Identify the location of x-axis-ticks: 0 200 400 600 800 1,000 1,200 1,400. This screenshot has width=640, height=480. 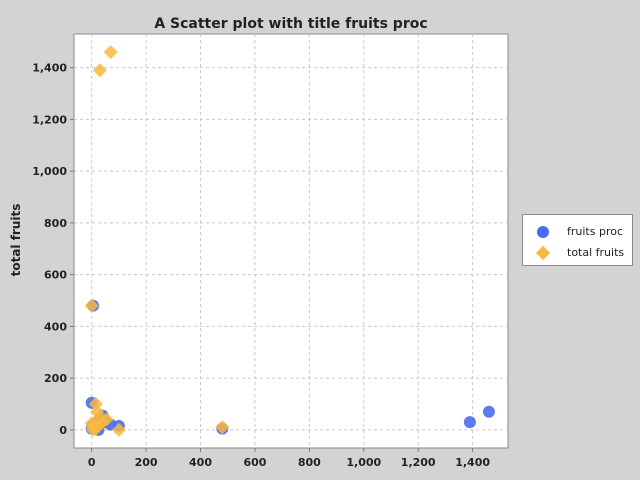
(289, 458).